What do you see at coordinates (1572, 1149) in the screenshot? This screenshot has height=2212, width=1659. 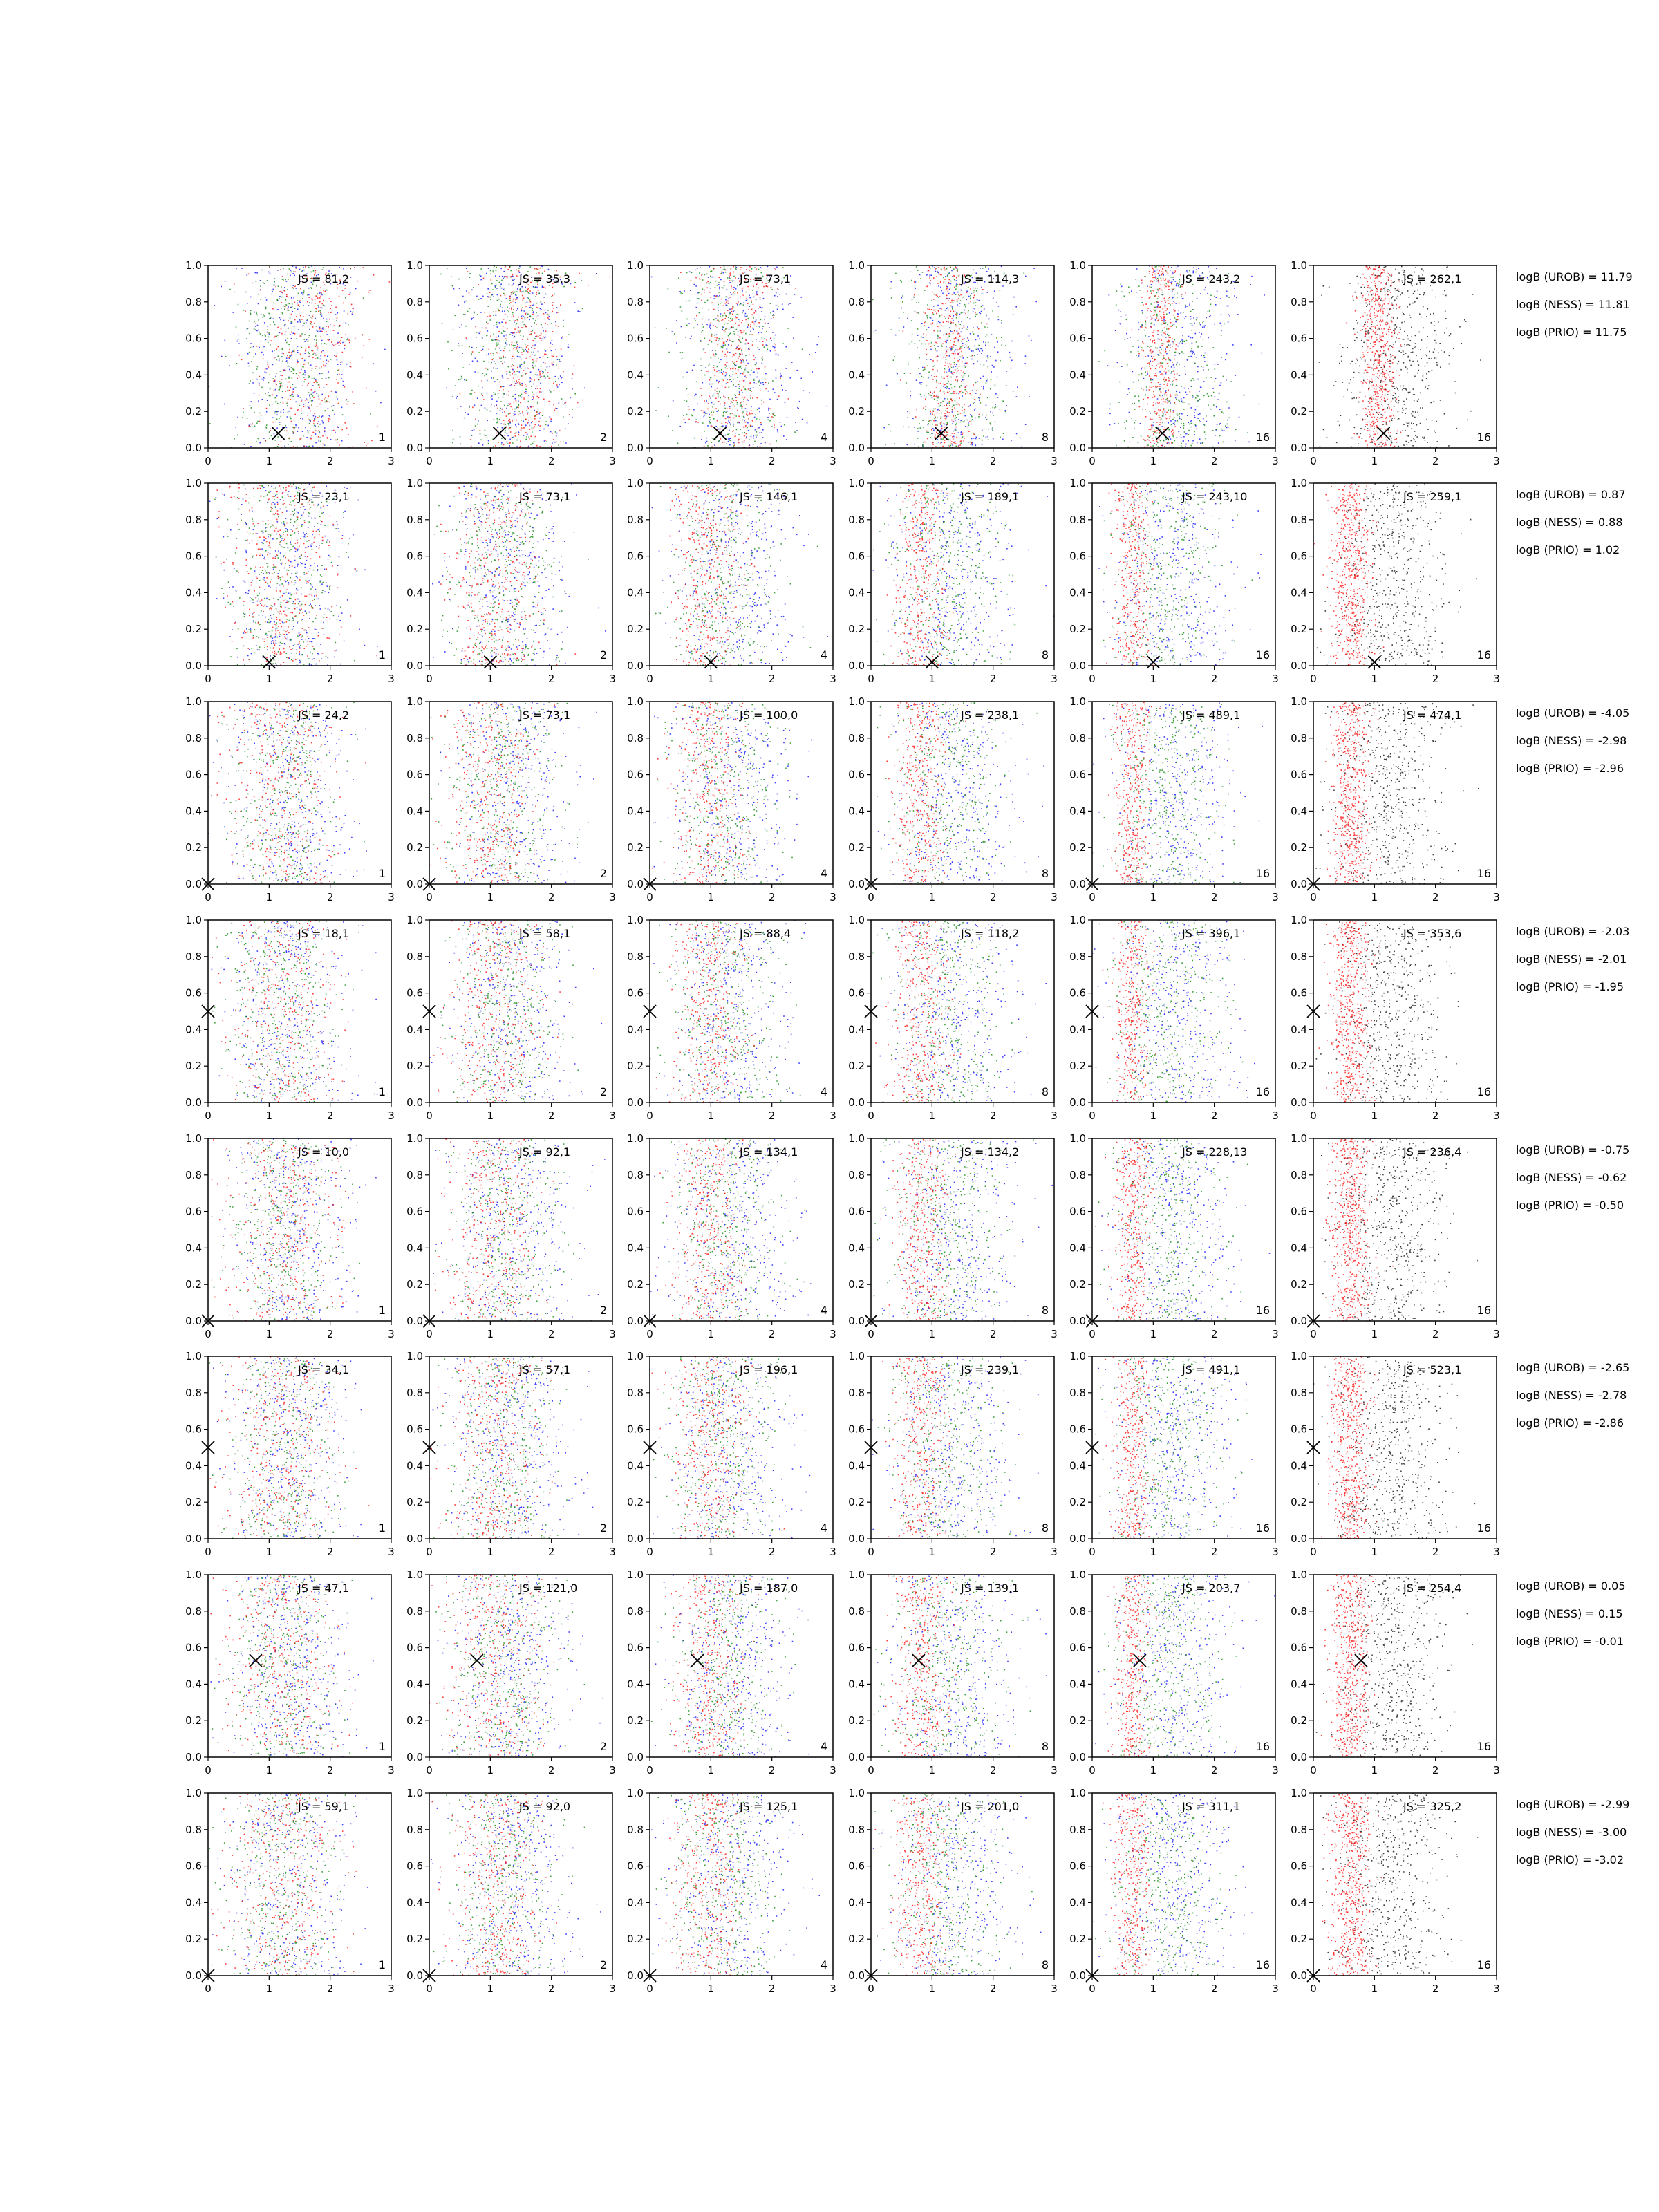 I see `logb-label: logB (UROB) = -0.75` at bounding box center [1572, 1149].